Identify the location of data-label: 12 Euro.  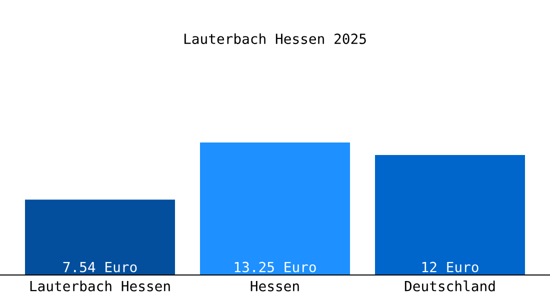
(450, 267).